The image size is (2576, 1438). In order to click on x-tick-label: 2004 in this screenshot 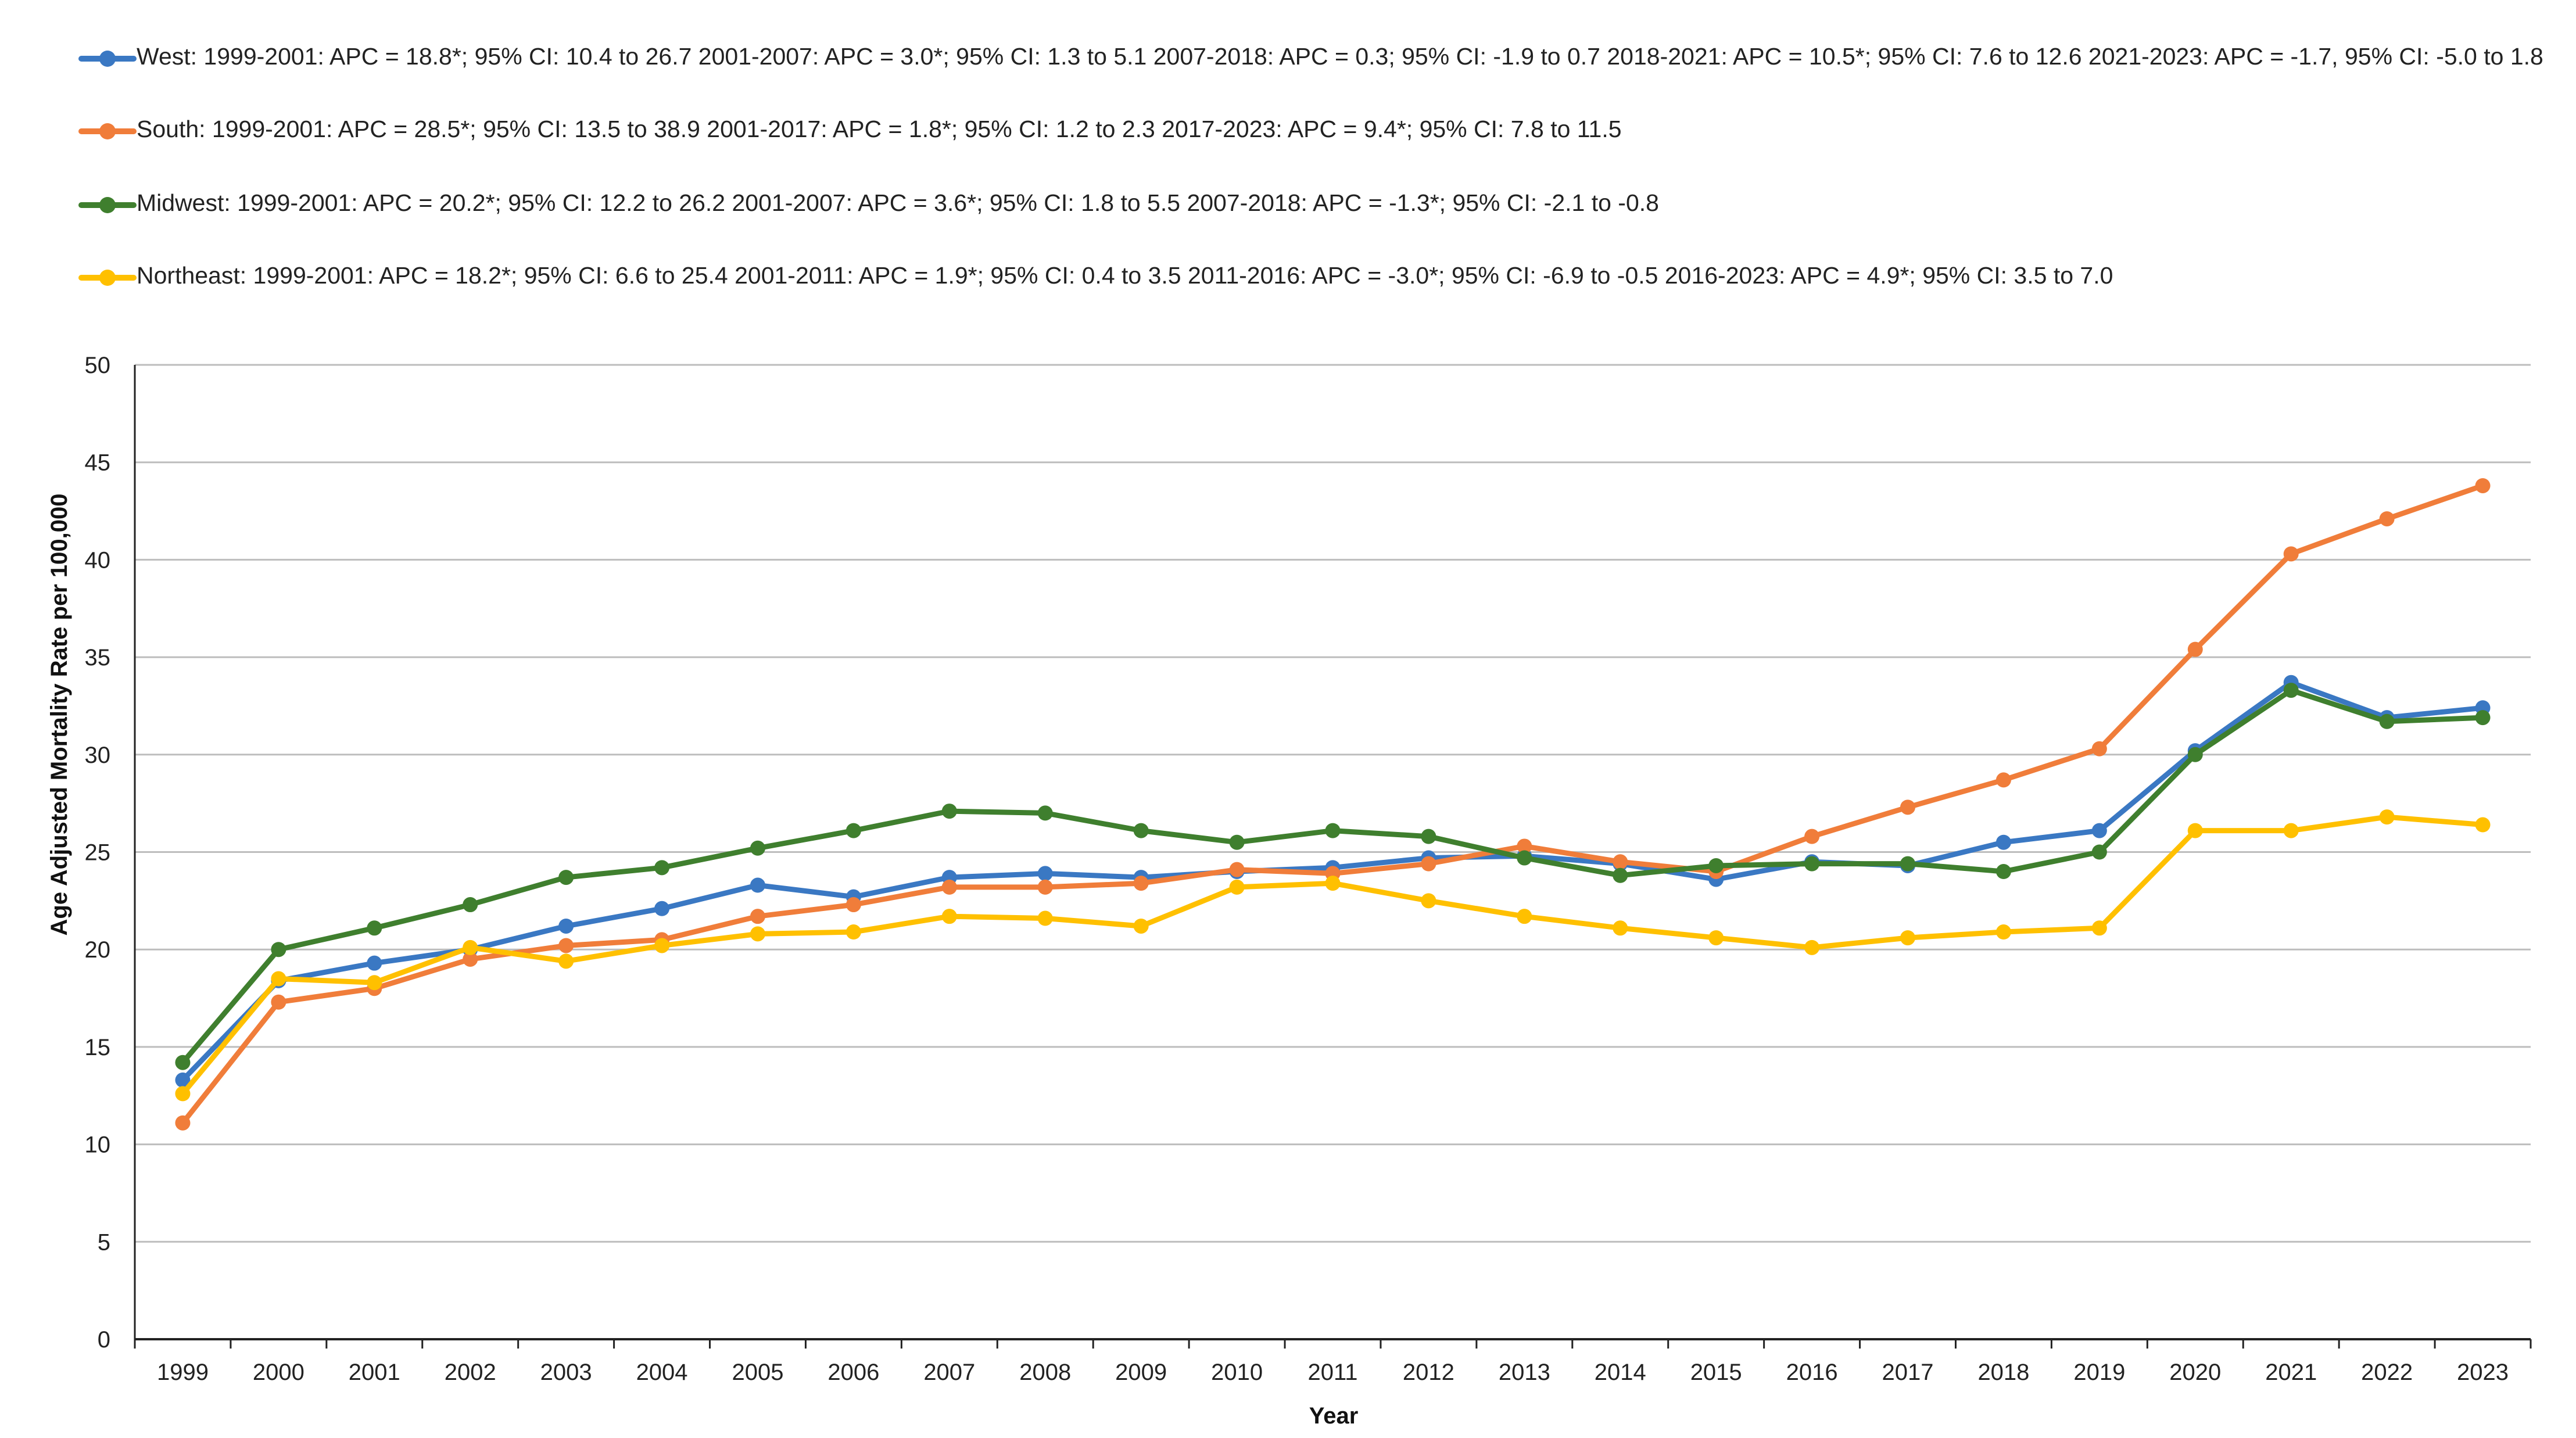, I will do `click(662, 1372)`.